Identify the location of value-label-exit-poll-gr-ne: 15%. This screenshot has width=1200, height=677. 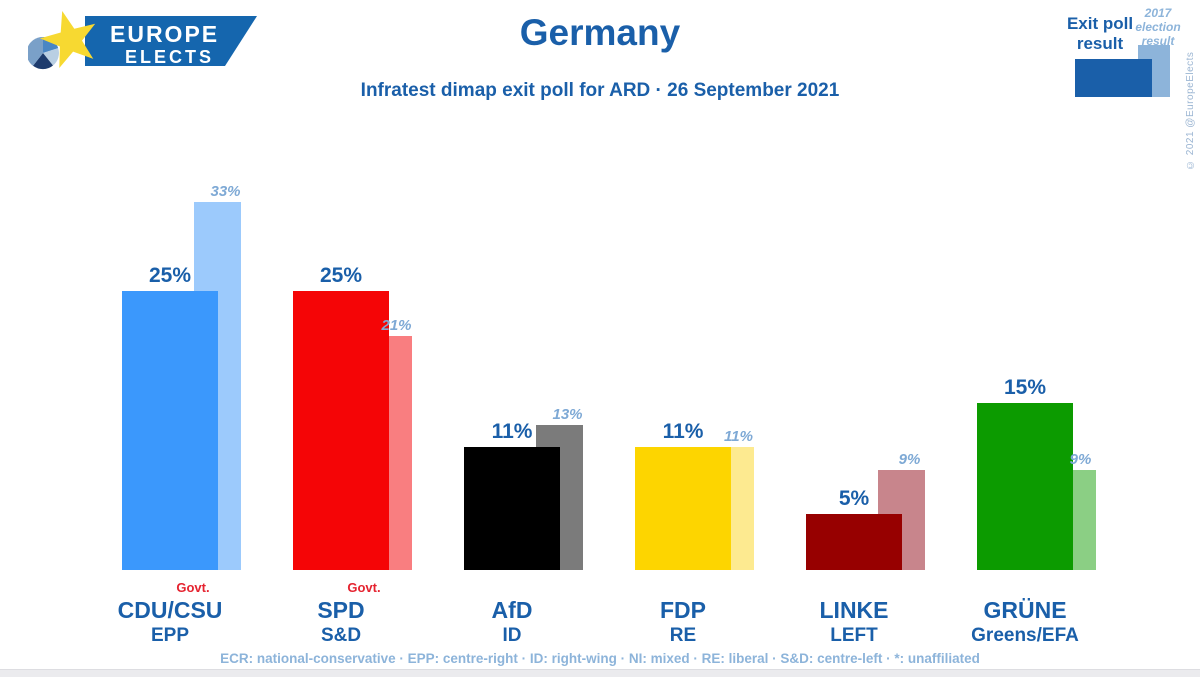
(1025, 387).